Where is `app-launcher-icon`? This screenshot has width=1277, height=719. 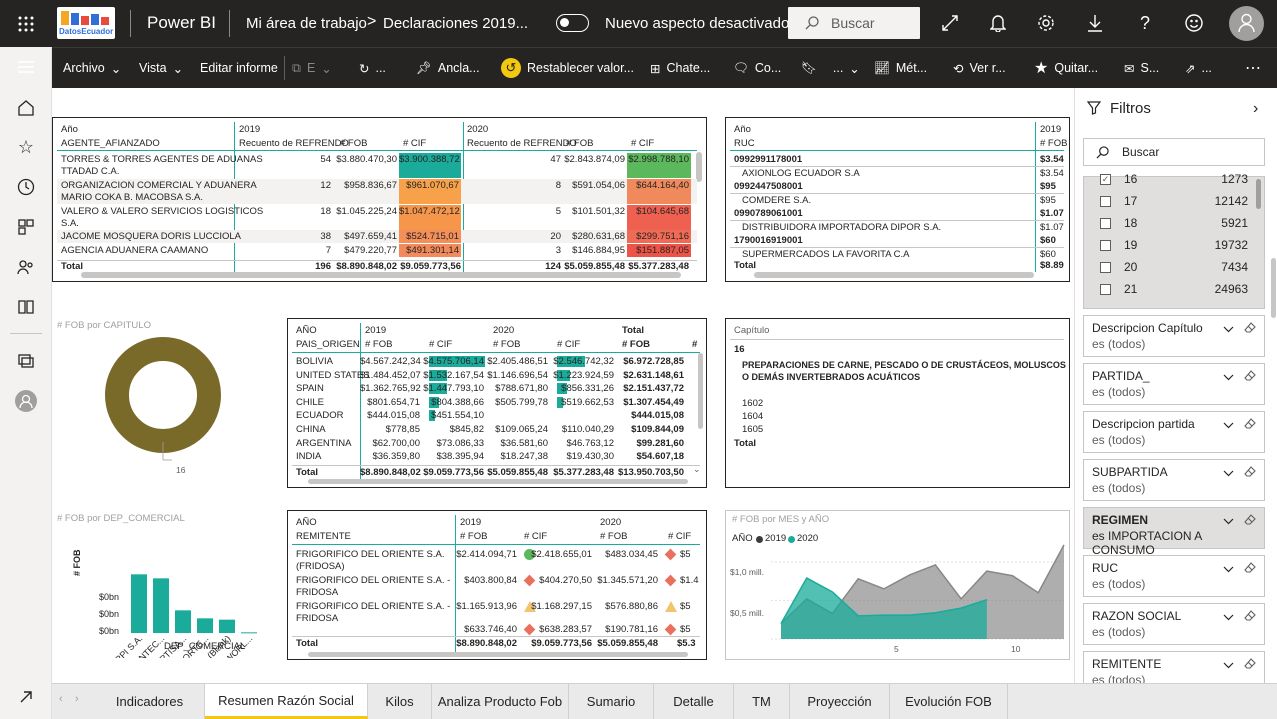
app-launcher-icon is located at coordinates (26, 24).